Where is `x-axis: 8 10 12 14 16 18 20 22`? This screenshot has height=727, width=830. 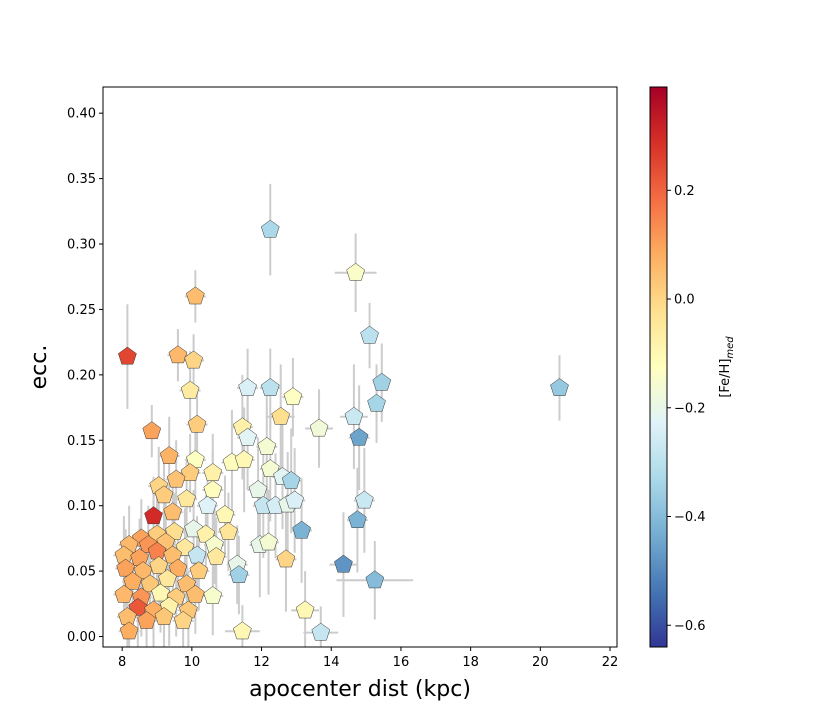
x-axis: 8 10 12 14 16 18 20 22 is located at coordinates (368, 658).